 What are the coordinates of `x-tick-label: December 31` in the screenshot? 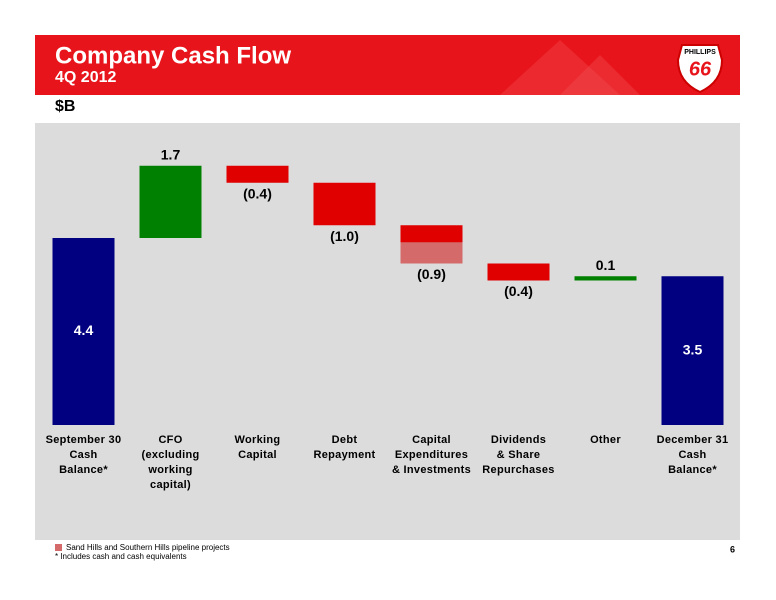 It's located at (693, 440).